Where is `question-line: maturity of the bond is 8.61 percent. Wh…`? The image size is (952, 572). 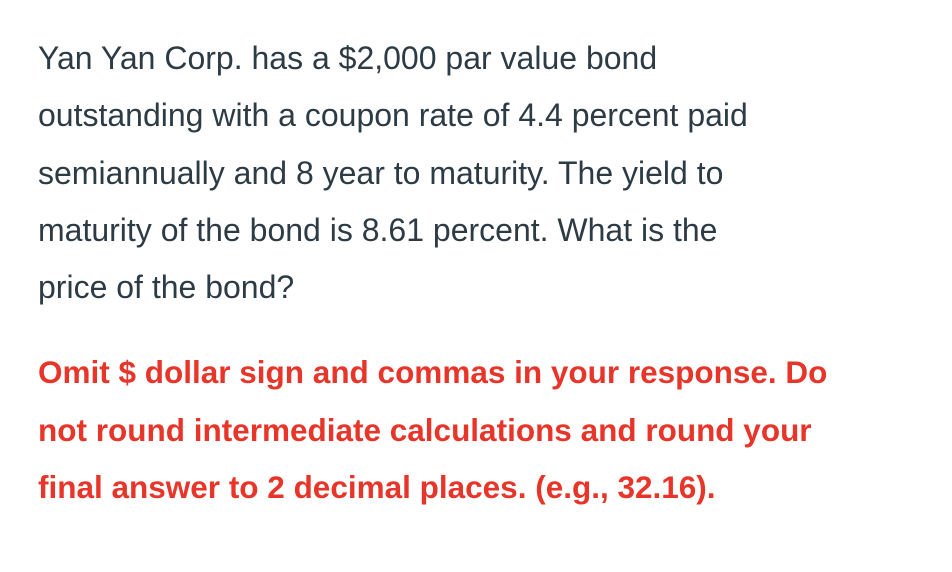
question-line: maturity of the bond is 8.61 percent. Wh… is located at coordinates (378, 229).